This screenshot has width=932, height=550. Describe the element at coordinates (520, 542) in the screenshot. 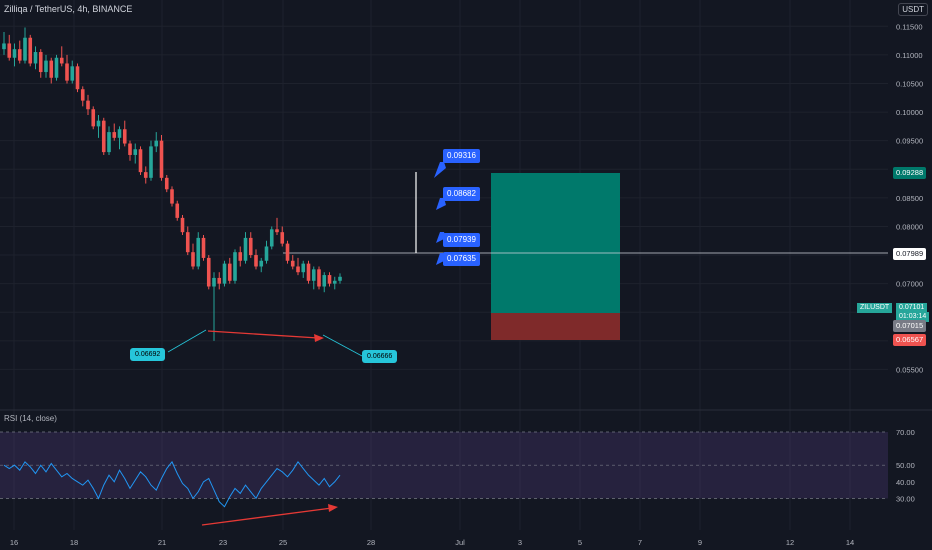

I see `time-tick: 3` at that location.